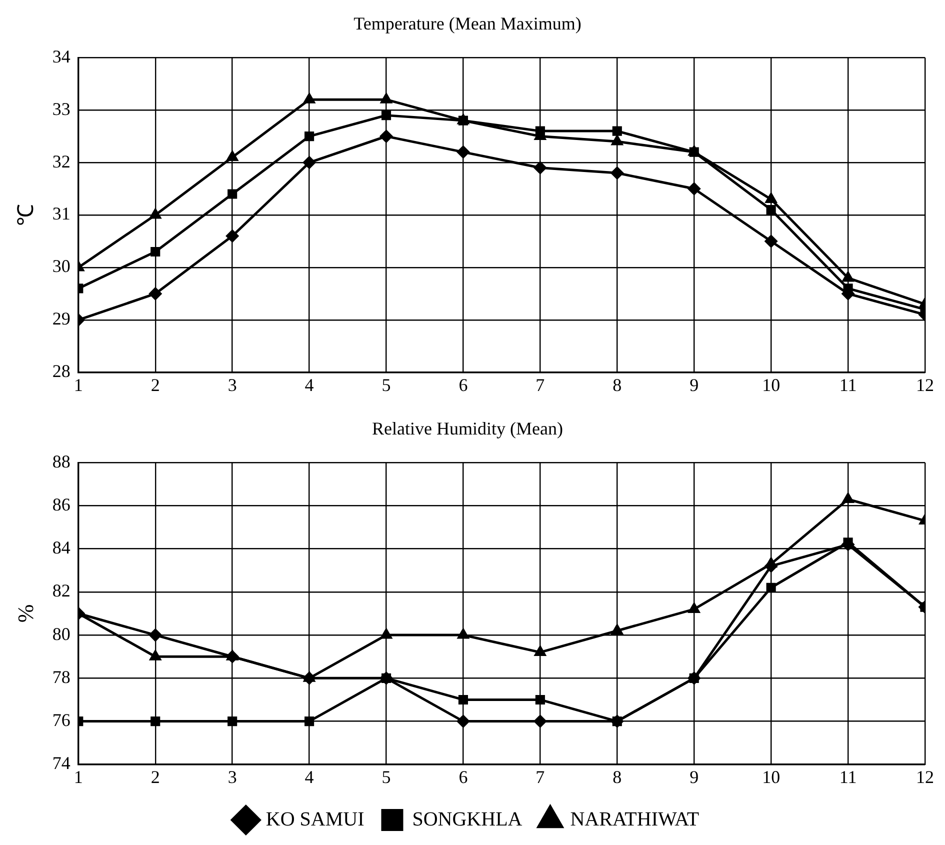  Describe the element at coordinates (468, 24) in the screenshot. I see `chart-title: Temperature (Mean Maximum)` at that location.